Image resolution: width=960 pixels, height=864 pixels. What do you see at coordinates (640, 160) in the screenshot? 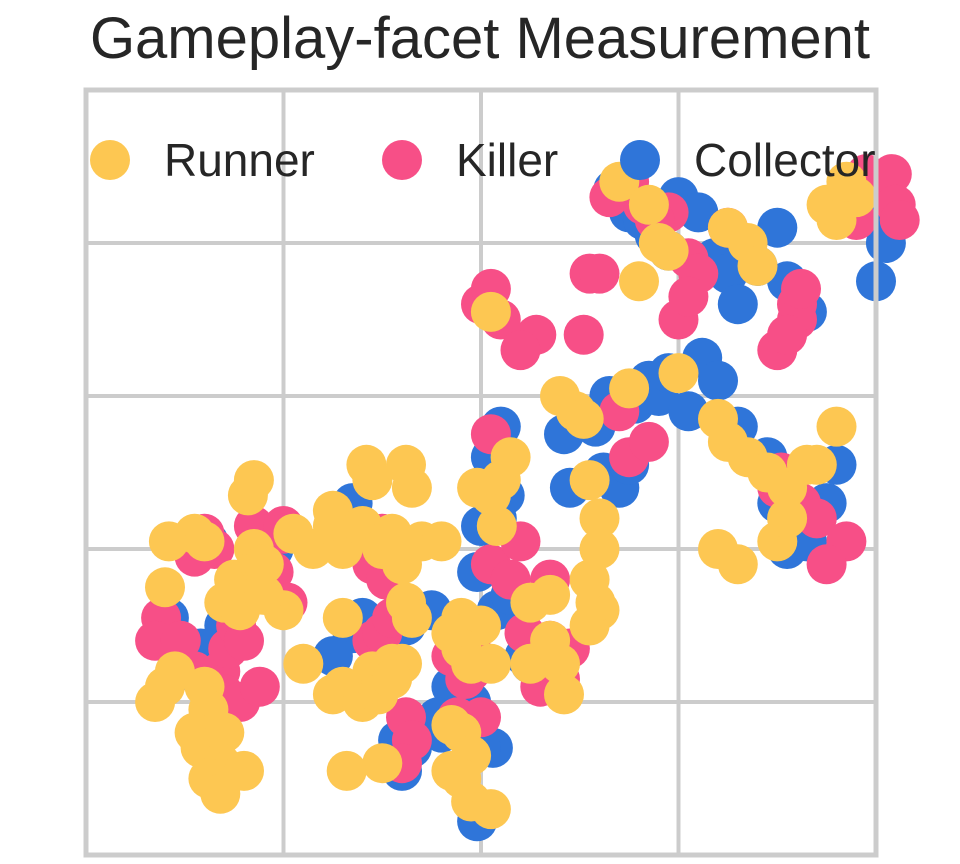
I see `legend-marker-collector` at bounding box center [640, 160].